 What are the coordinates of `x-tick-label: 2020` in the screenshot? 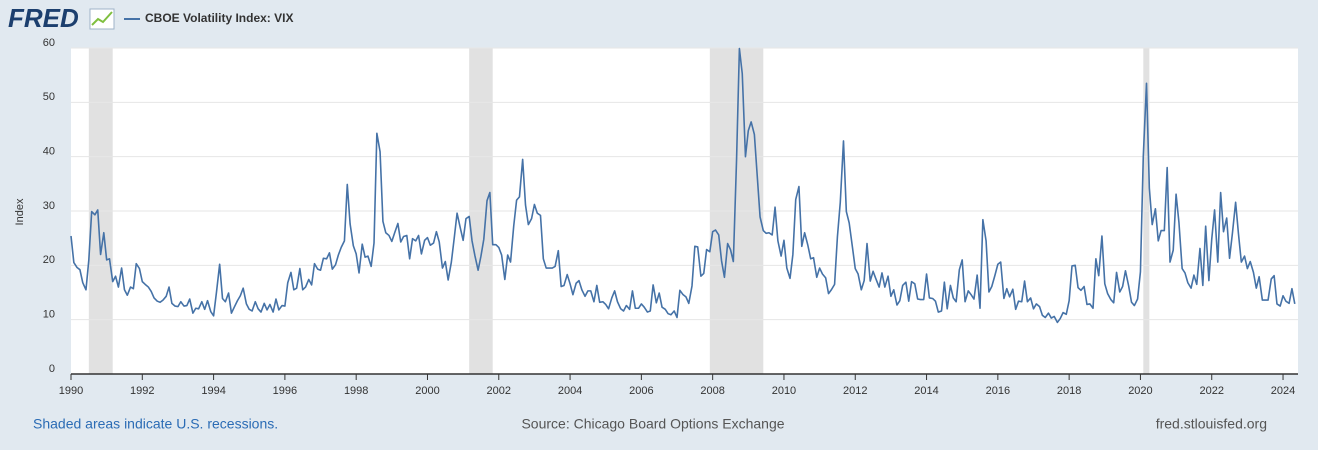 It's located at (1140, 391).